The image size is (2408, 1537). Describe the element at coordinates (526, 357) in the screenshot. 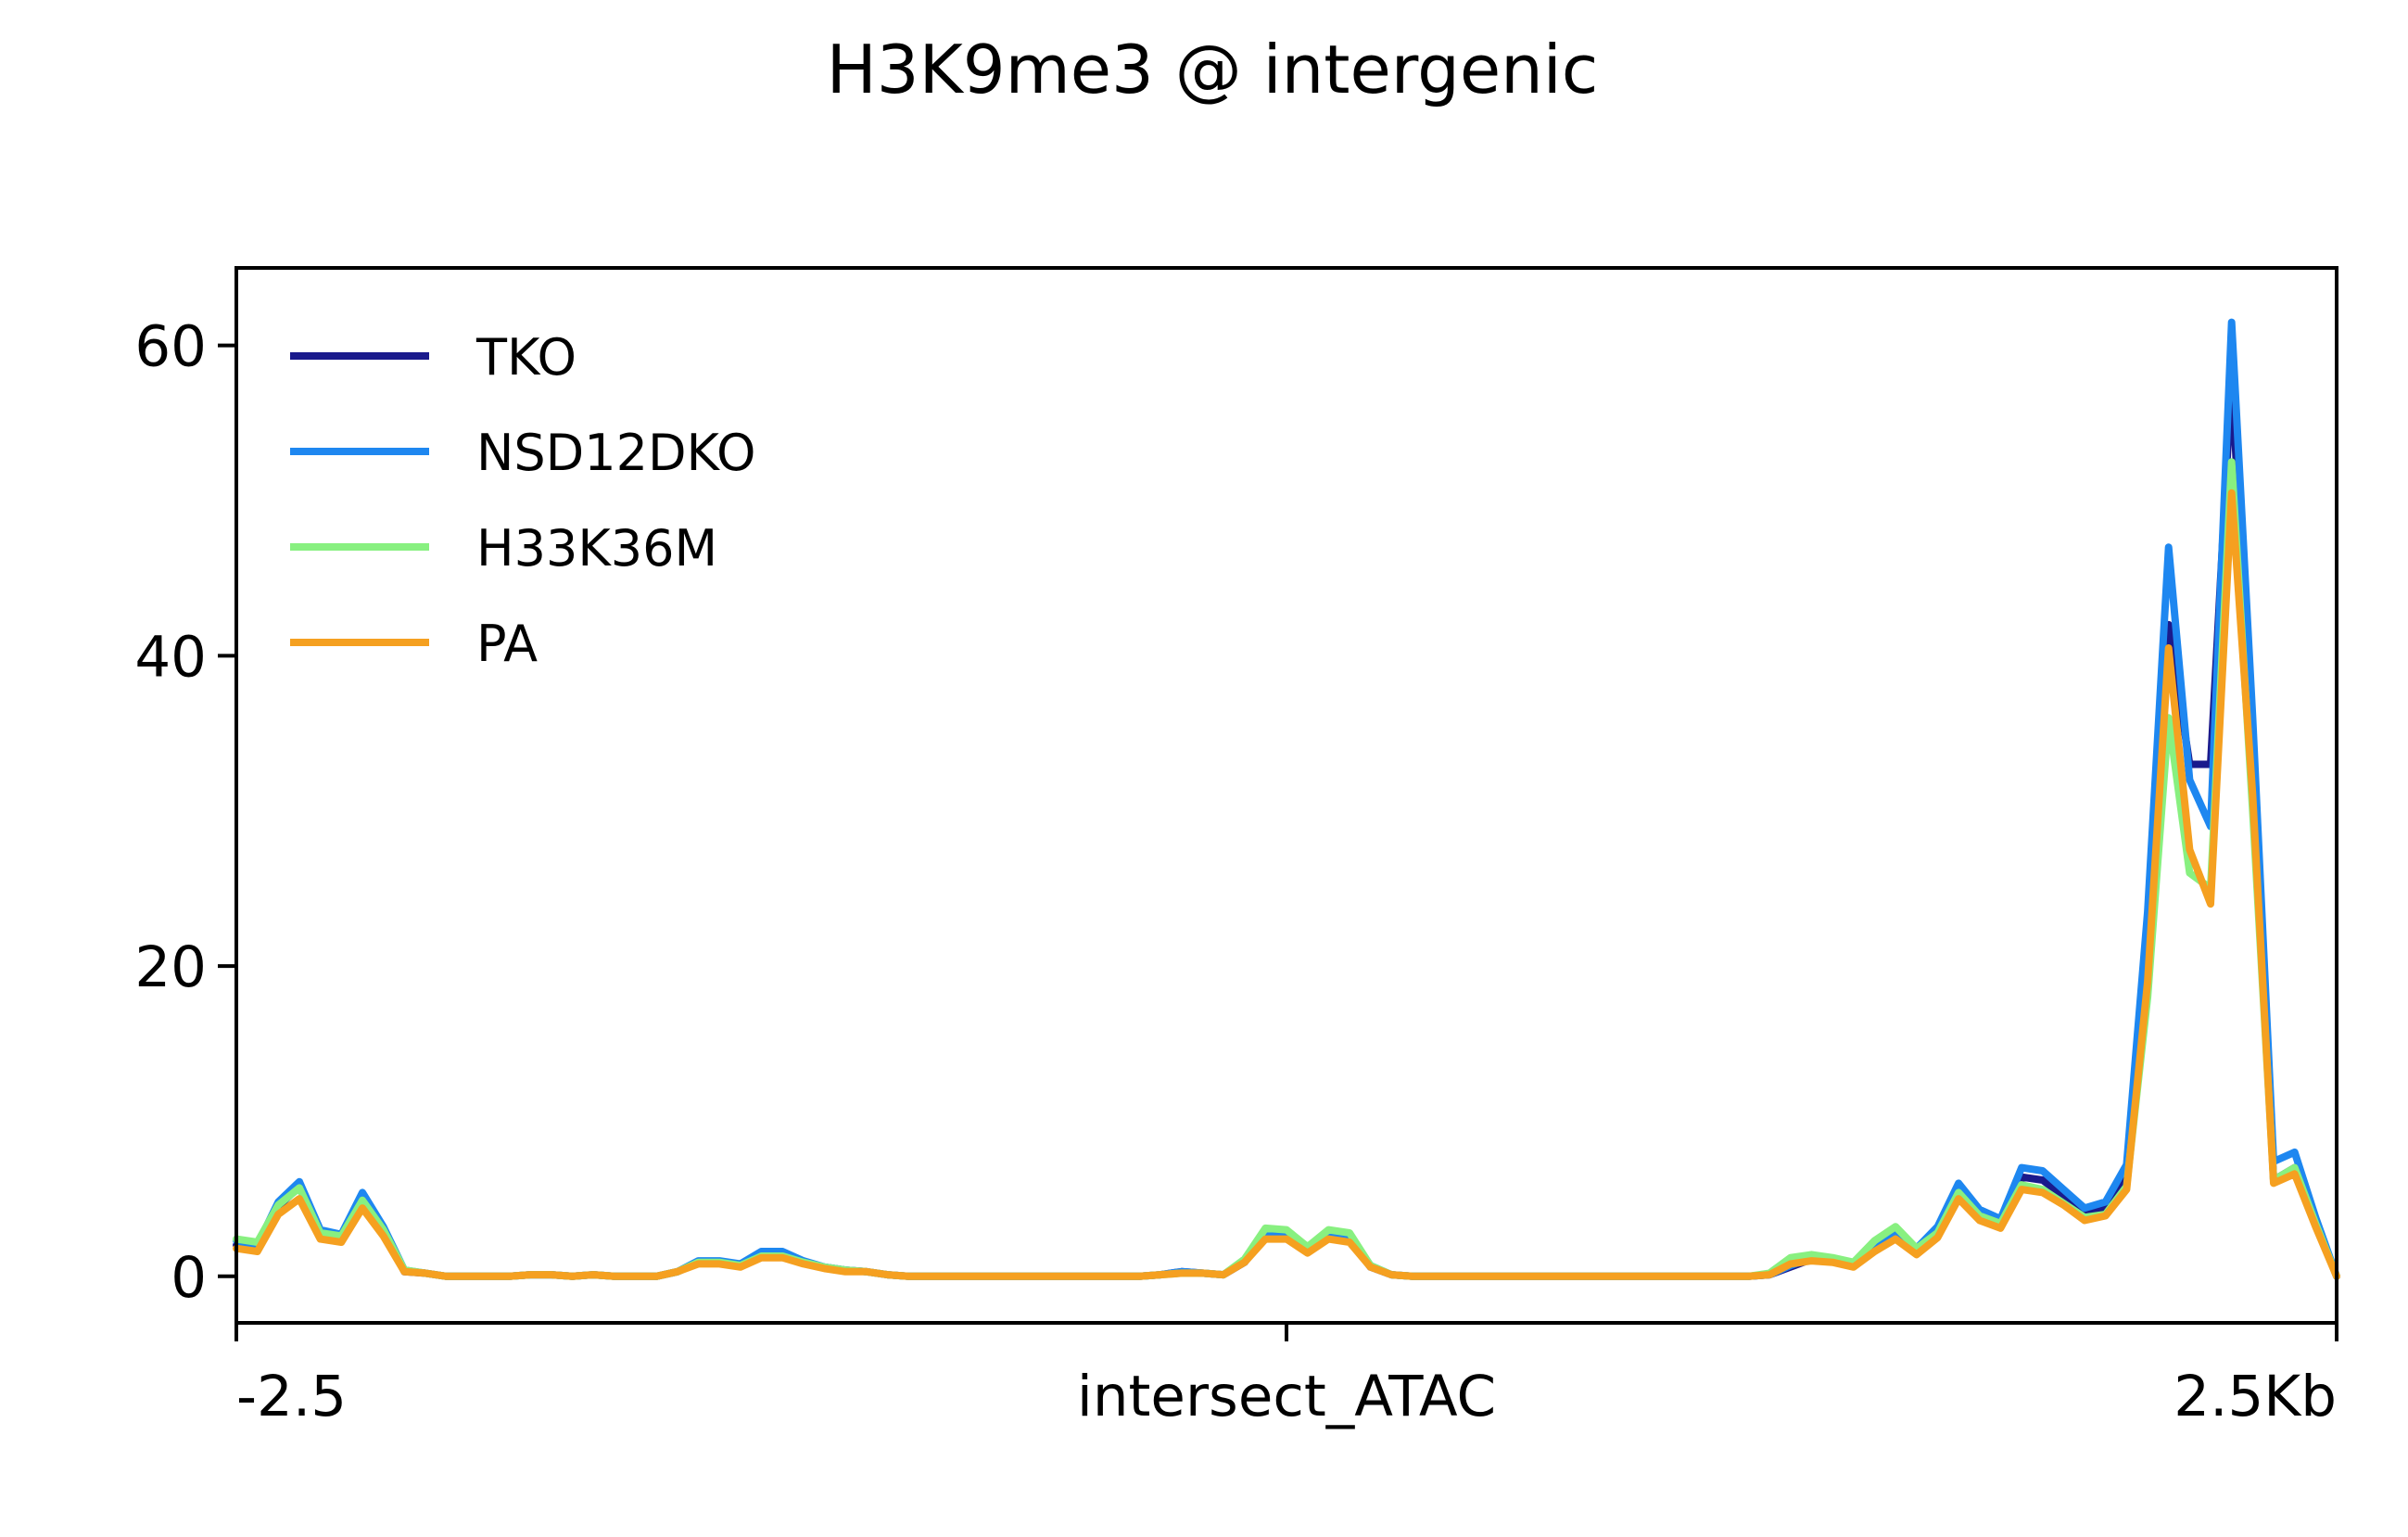

I see `legend-label-tko: TKO` at that location.